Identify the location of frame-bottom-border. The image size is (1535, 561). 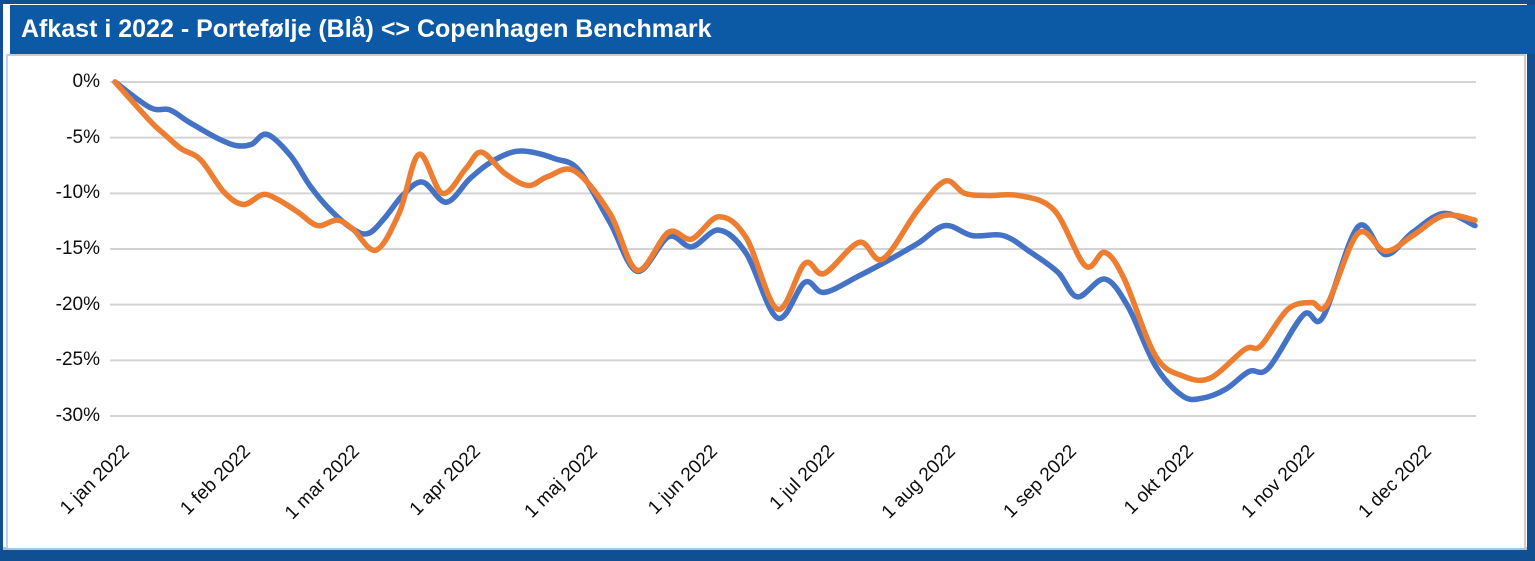
(767, 555).